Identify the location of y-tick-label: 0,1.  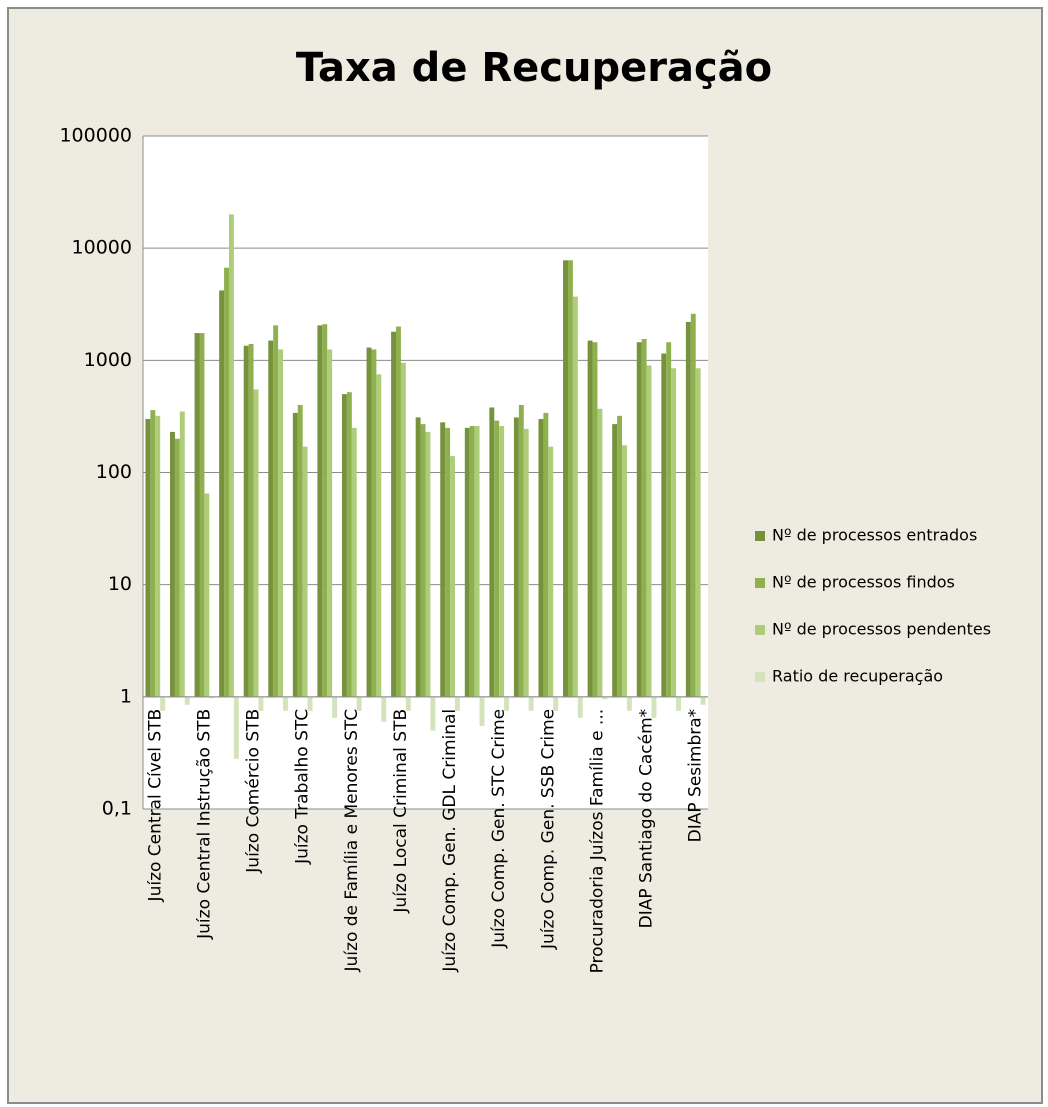
(117, 809).